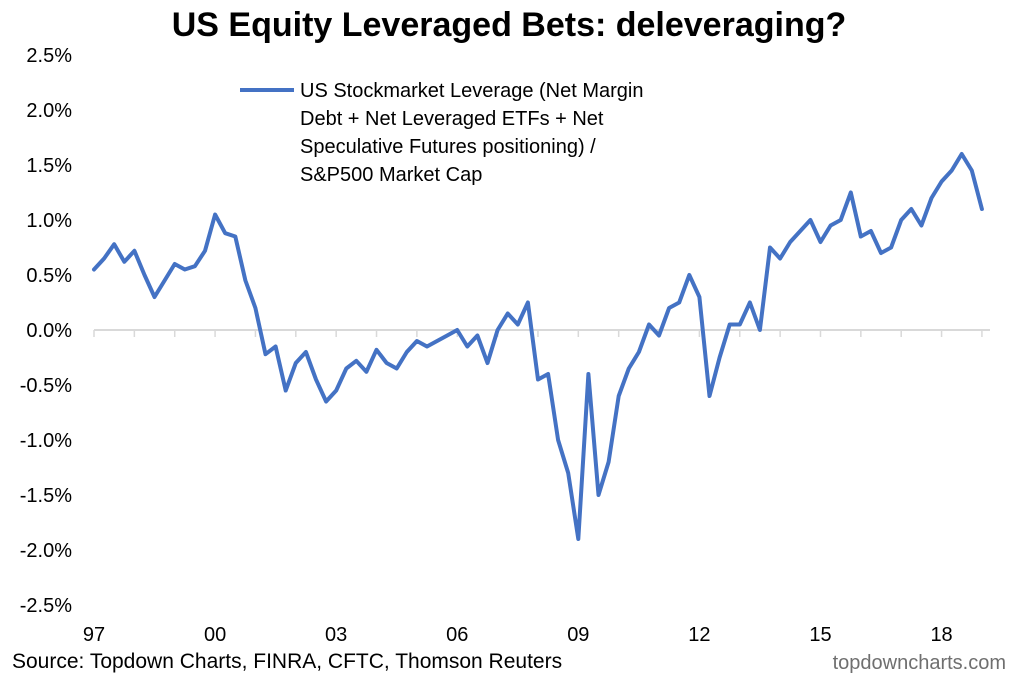 The height and width of the screenshot is (683, 1018). What do you see at coordinates (46, 606) in the screenshot?
I see `y-tick-label: -2.5%` at bounding box center [46, 606].